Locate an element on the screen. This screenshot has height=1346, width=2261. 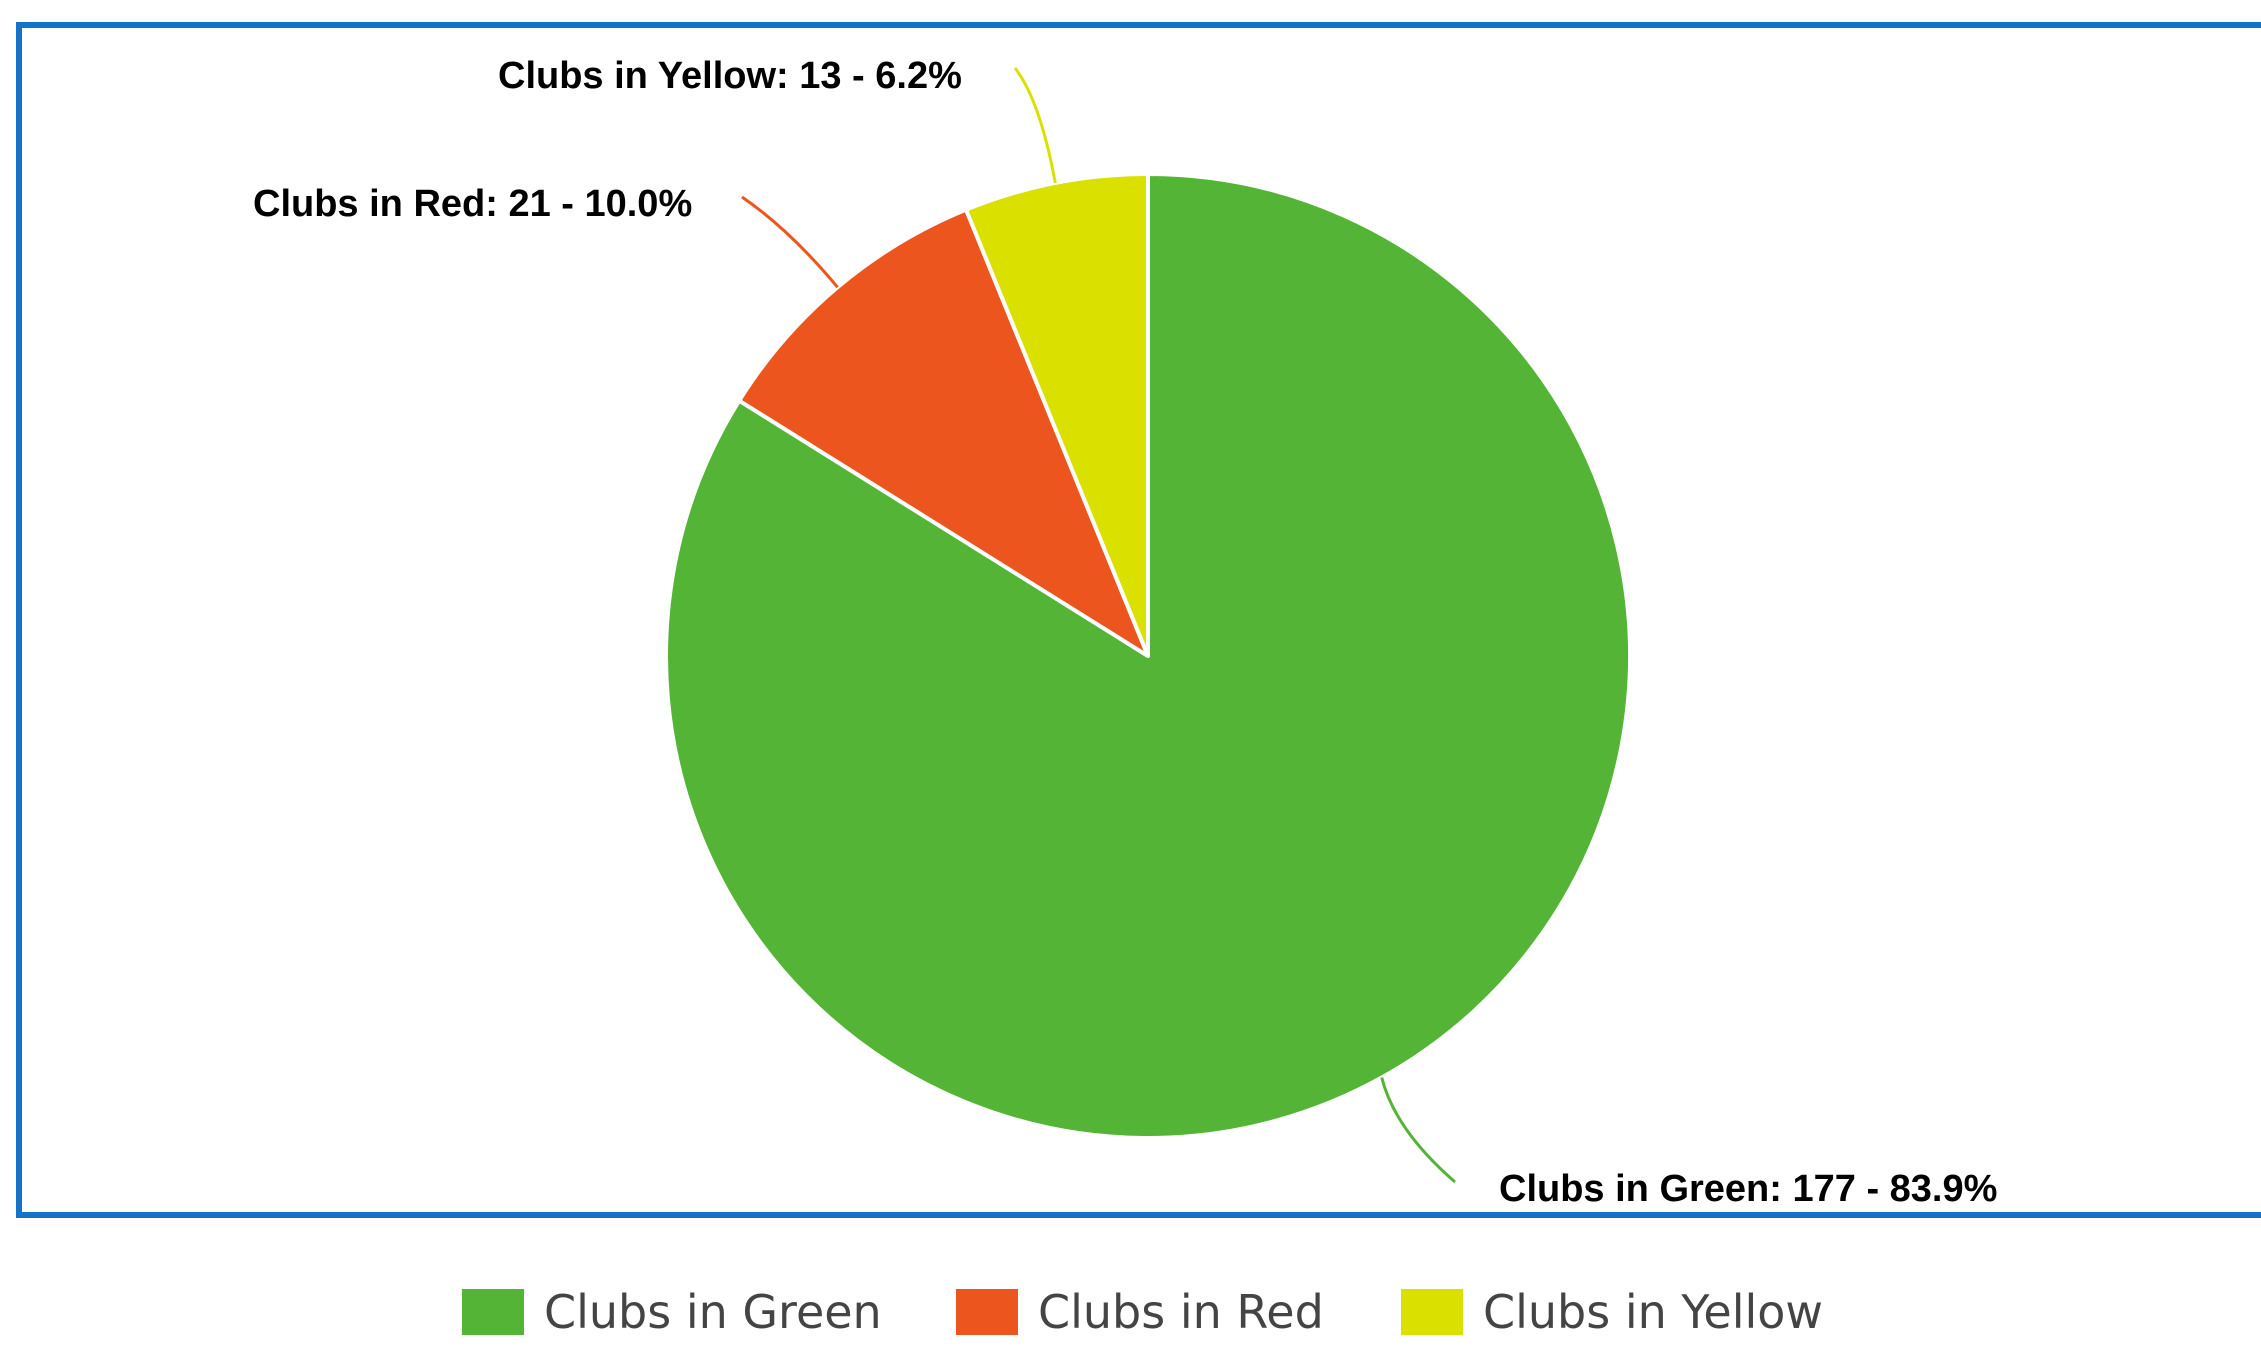
label-connector-red is located at coordinates (790, 242).